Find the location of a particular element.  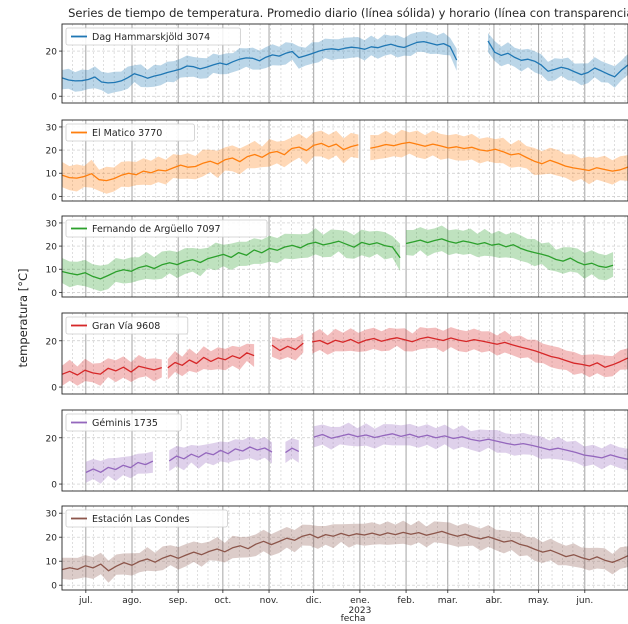

x-tick-label: jun. is located at coordinates (584, 601).